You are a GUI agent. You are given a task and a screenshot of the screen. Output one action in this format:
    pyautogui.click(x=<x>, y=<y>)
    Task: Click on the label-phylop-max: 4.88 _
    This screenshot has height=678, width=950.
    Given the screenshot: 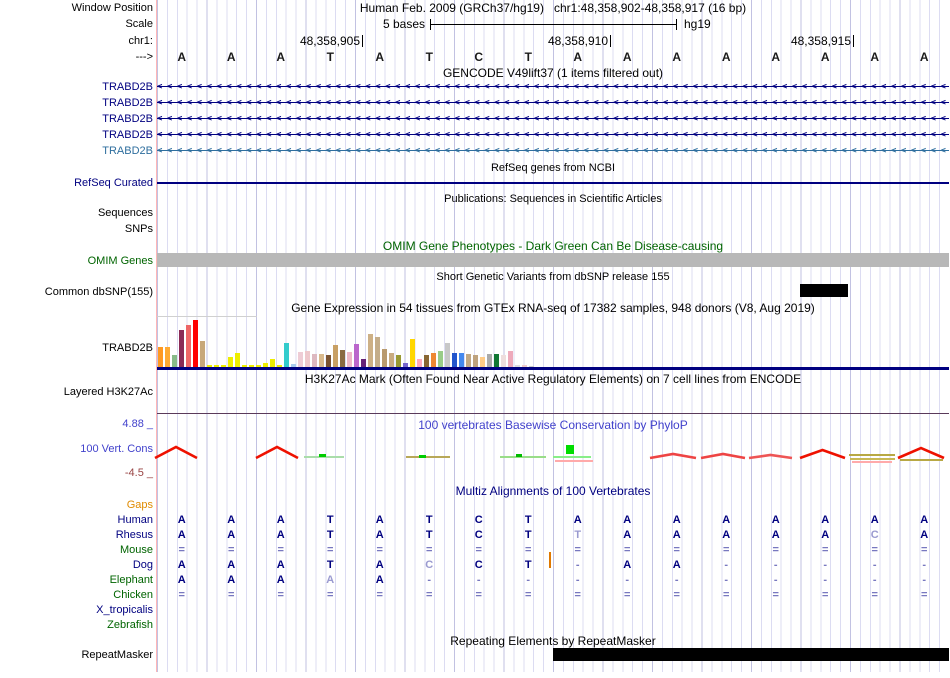 What is the action you would take?
    pyautogui.click(x=137, y=424)
    